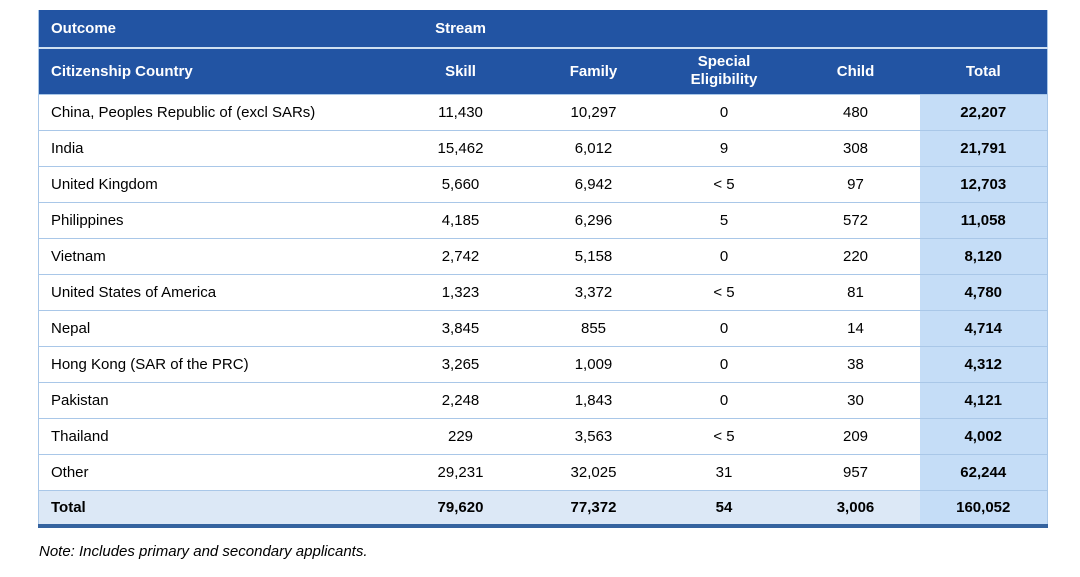 This screenshot has width=1080, height=577. What do you see at coordinates (724, 219) in the screenshot?
I see `cell-special-eligibility: 5` at bounding box center [724, 219].